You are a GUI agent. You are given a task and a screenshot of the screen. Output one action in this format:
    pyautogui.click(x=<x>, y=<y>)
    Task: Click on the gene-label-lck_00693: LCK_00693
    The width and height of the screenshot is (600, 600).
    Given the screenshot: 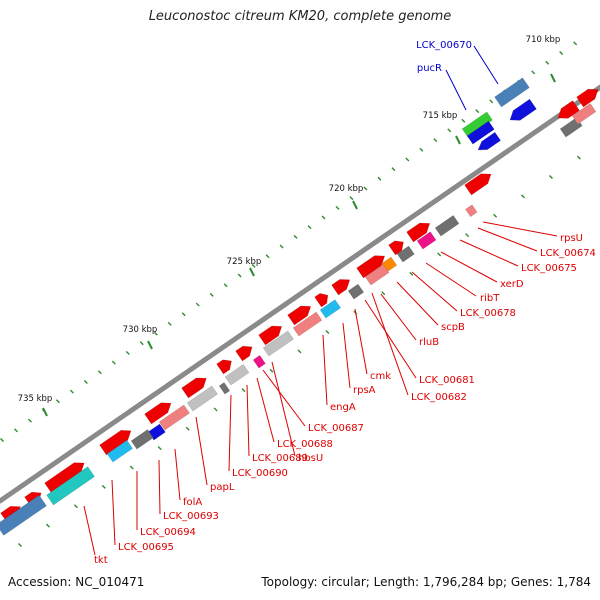 What is the action you would take?
    pyautogui.click(x=191, y=516)
    